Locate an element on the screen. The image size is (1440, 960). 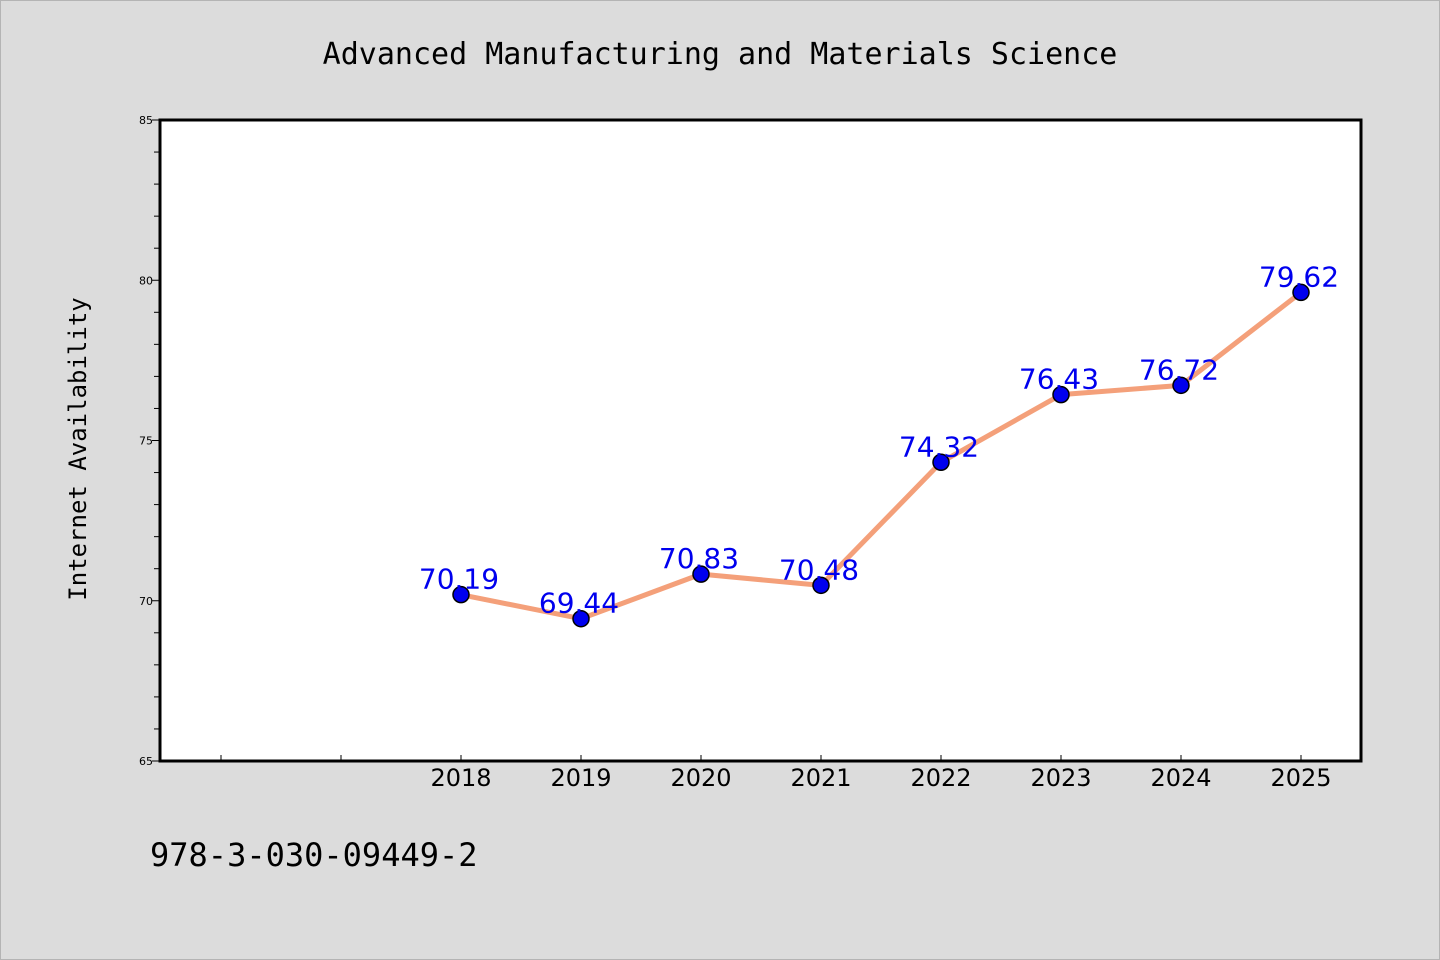
data-label: 70.48 is located at coordinates (819, 569).